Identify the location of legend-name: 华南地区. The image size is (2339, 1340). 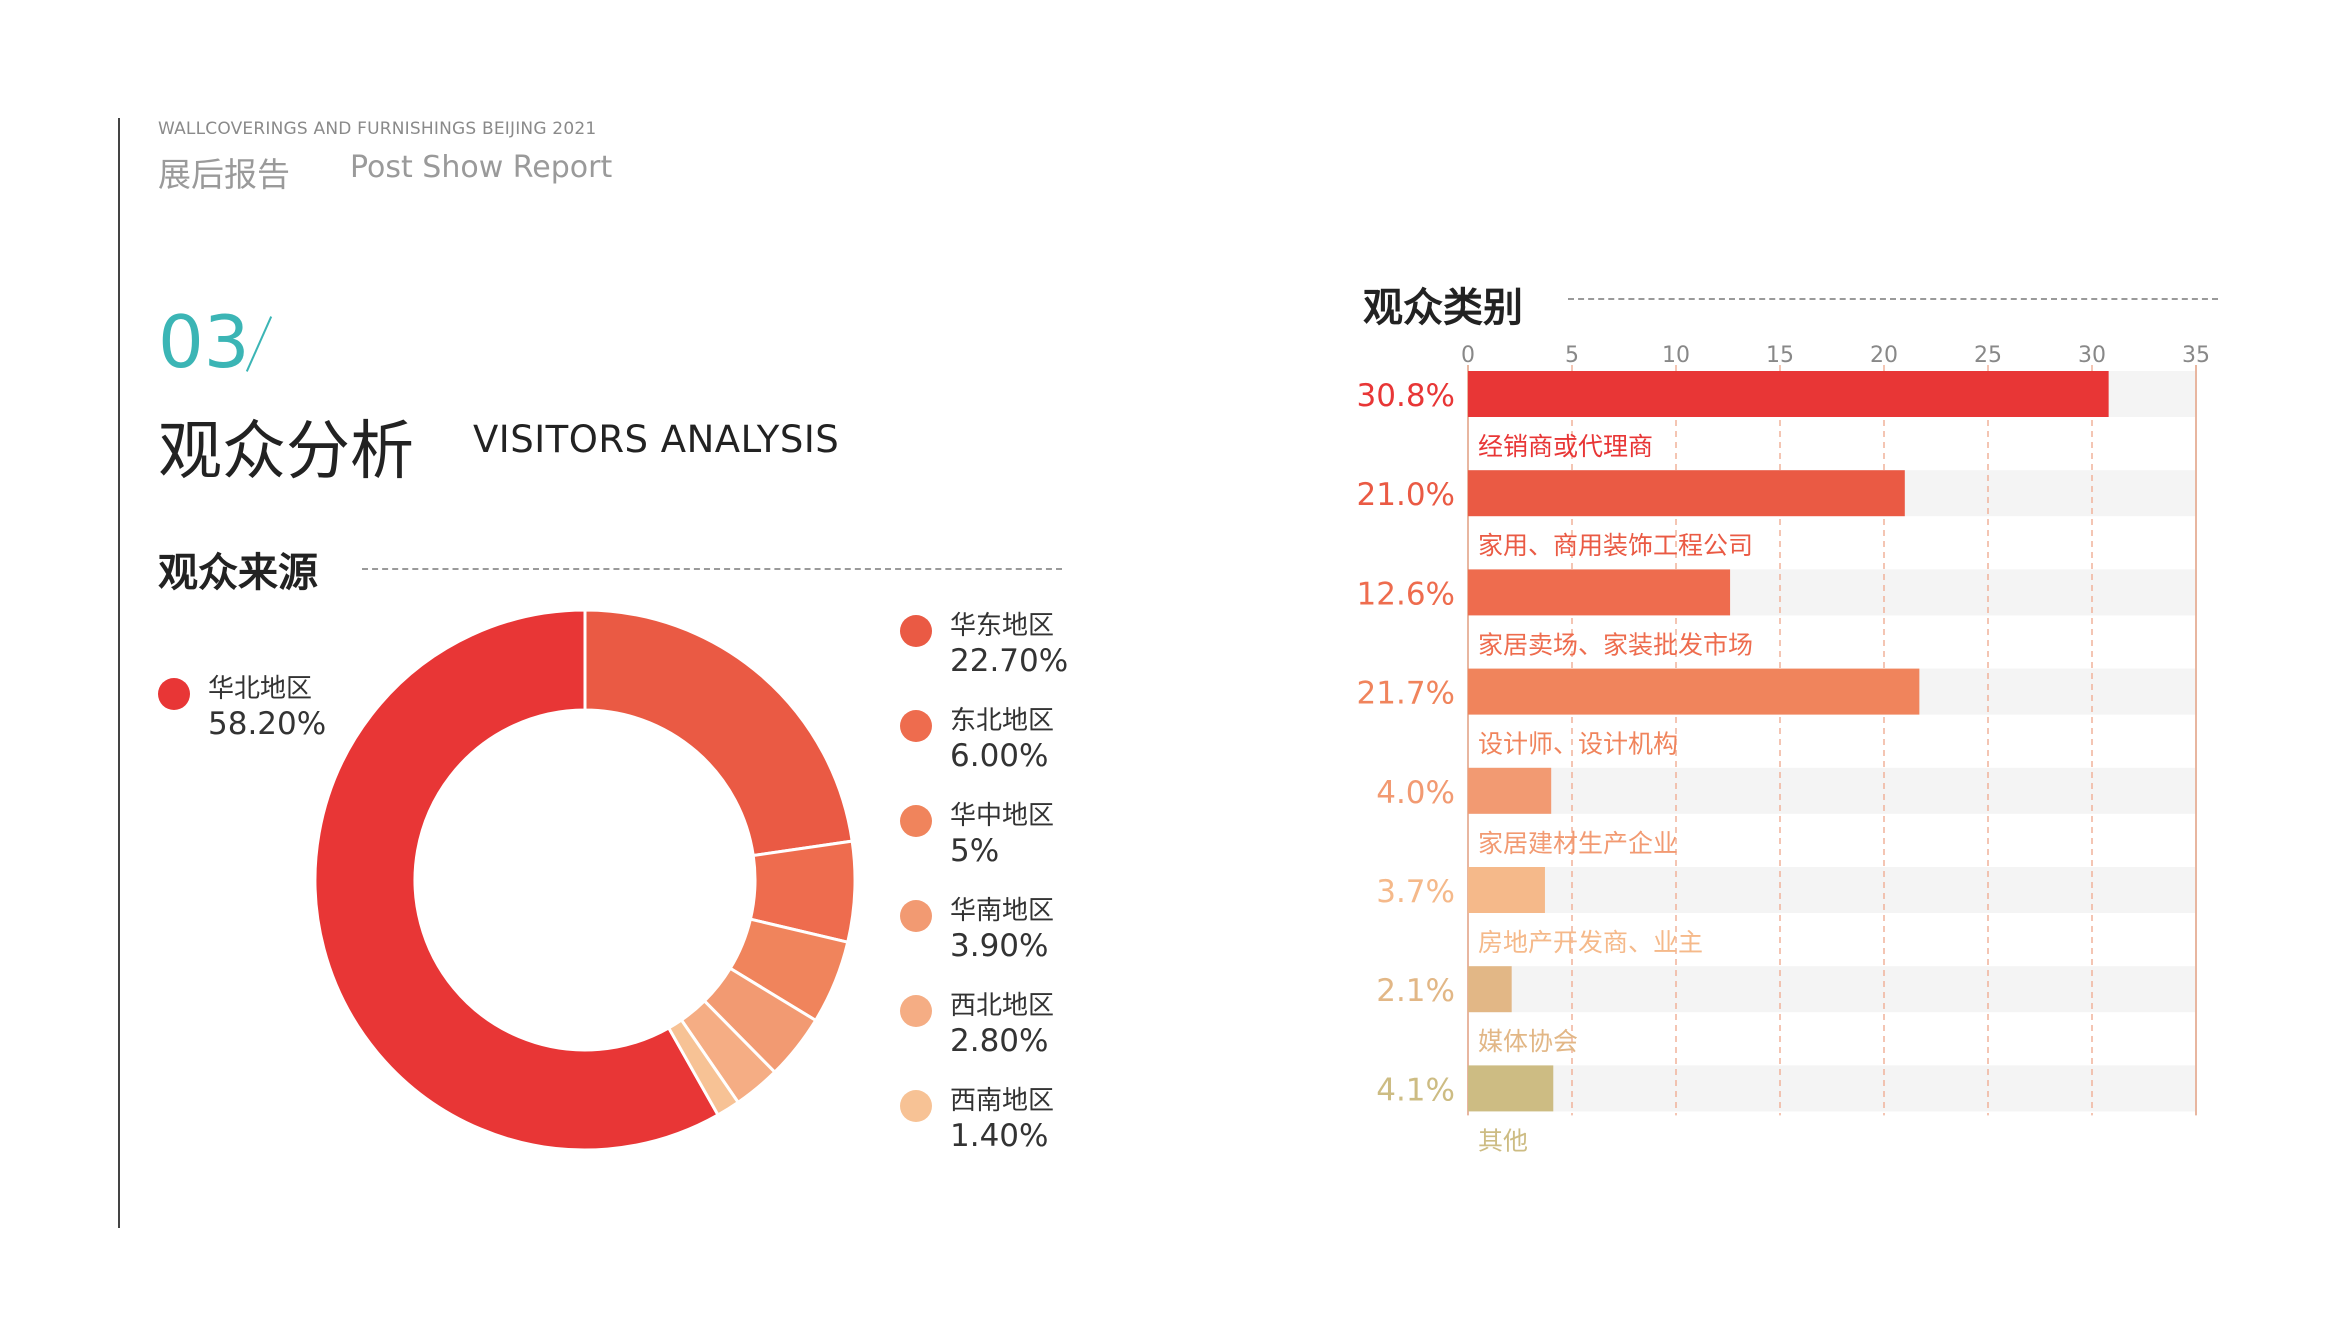
(1002, 911).